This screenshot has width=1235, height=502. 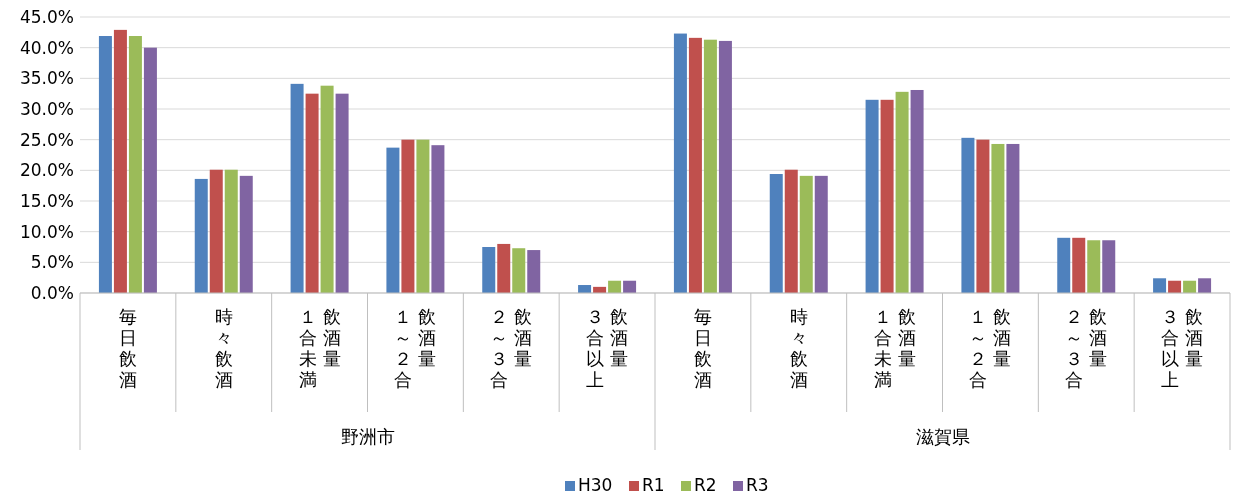 What do you see at coordinates (705, 485) in the screenshot?
I see `legend-label: R2` at bounding box center [705, 485].